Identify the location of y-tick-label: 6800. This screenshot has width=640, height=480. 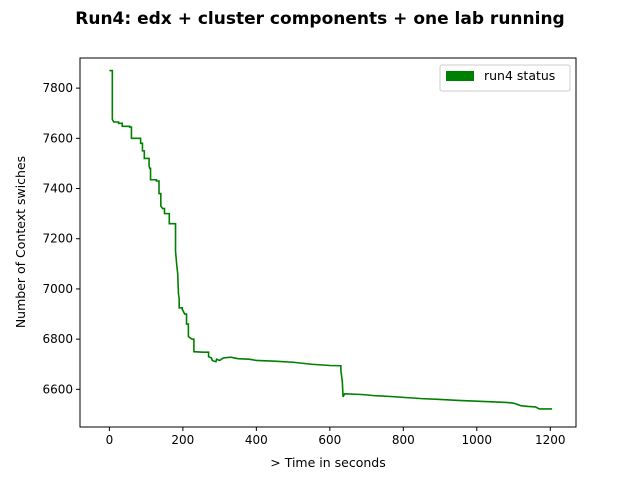
(57, 339).